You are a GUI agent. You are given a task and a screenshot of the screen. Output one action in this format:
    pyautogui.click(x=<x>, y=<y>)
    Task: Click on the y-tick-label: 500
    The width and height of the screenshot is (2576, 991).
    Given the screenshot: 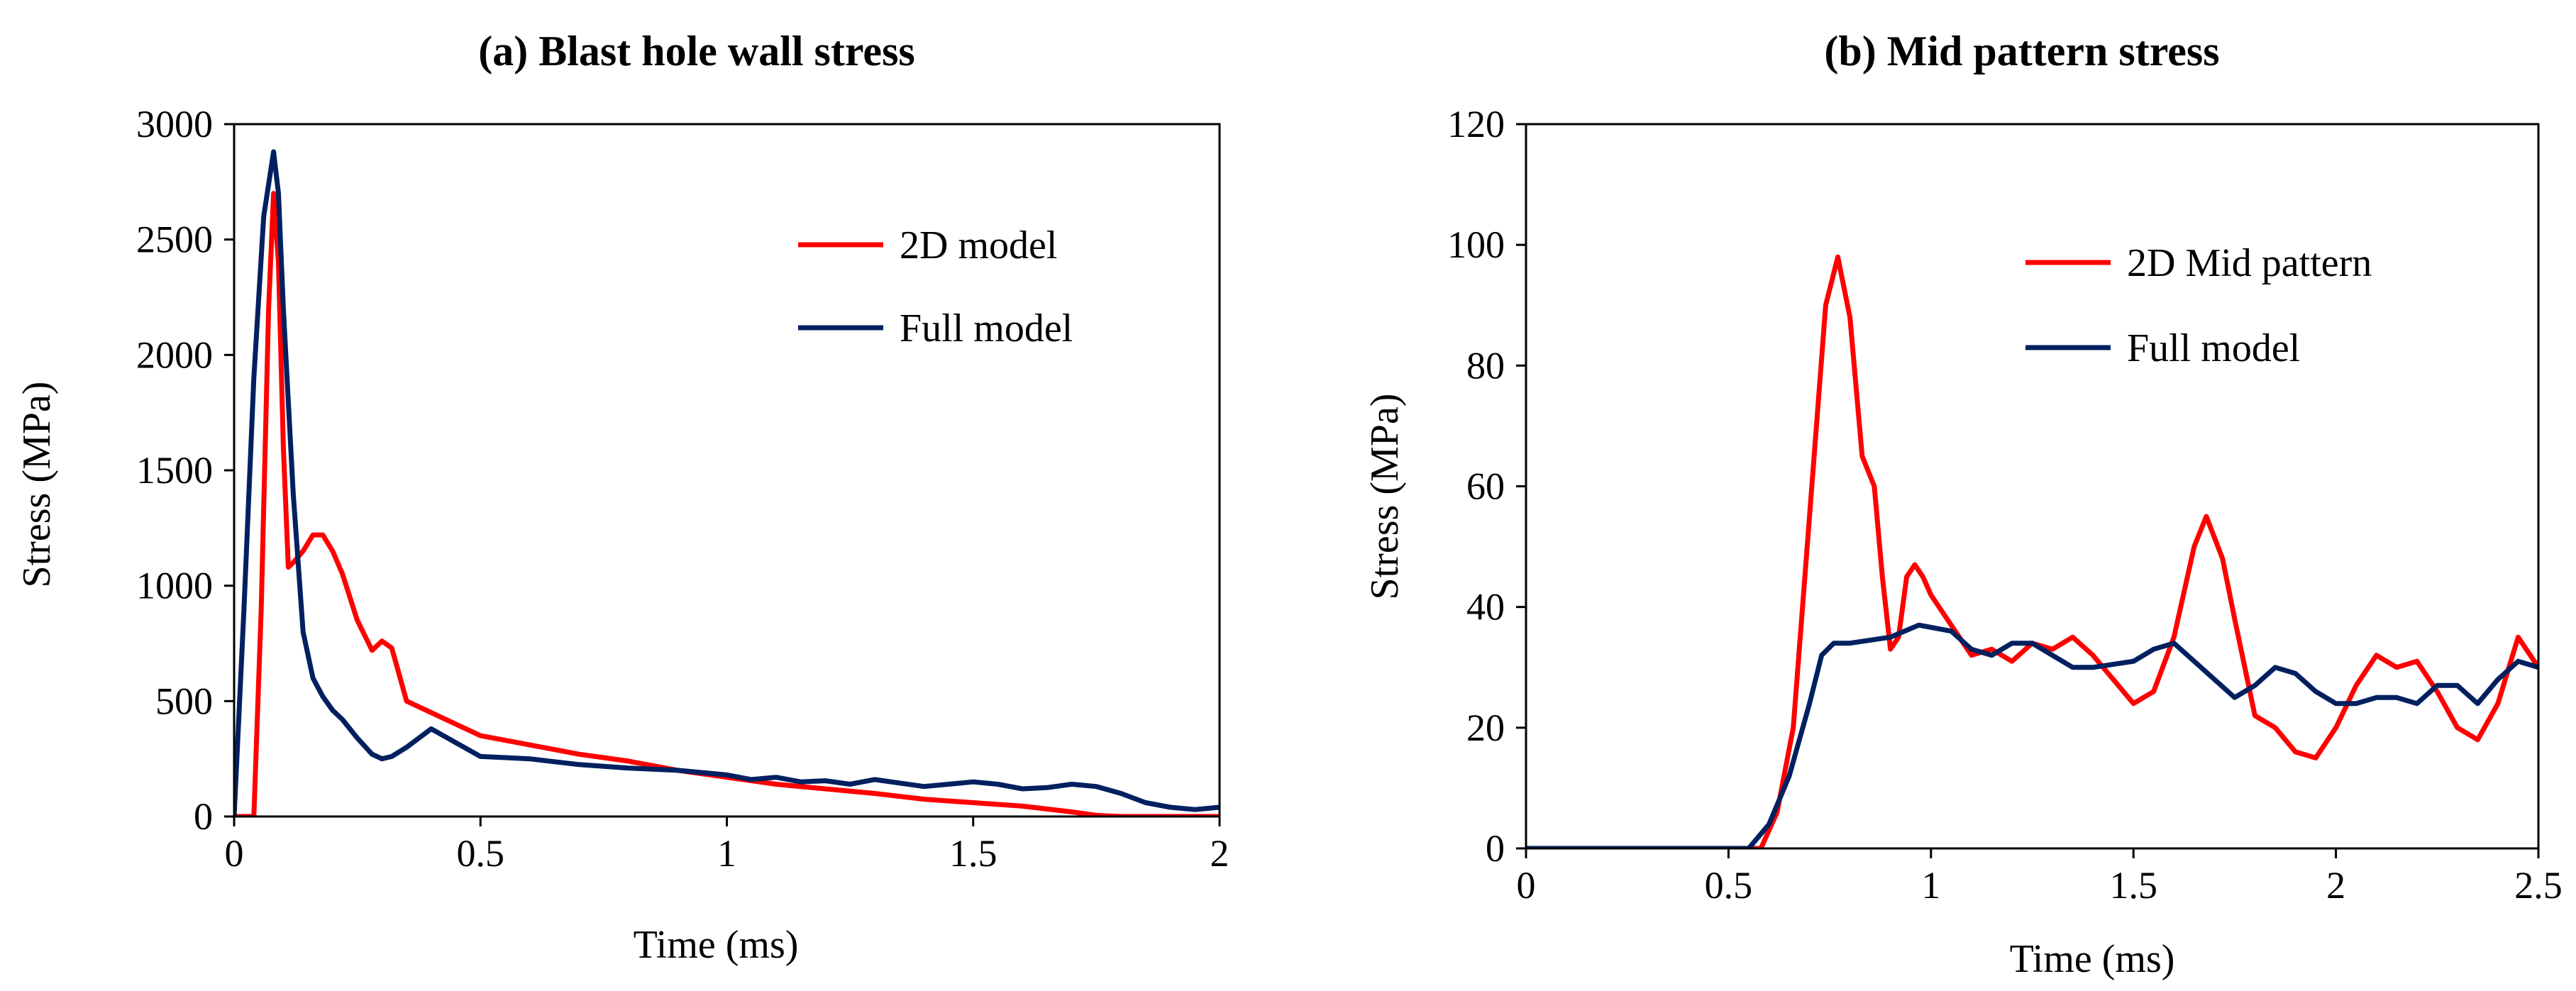 What is the action you would take?
    pyautogui.click(x=184, y=701)
    